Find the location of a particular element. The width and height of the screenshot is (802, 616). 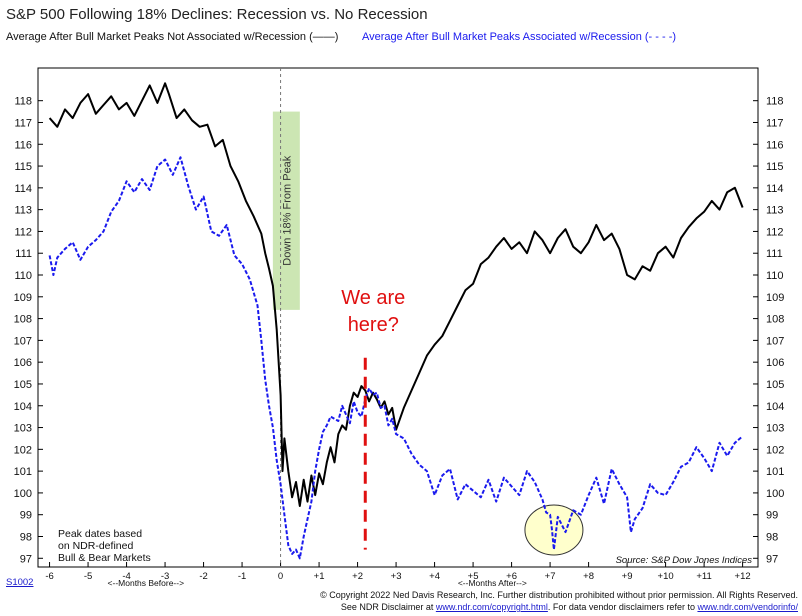

x-tick-label: +8 is located at coordinates (588, 576).